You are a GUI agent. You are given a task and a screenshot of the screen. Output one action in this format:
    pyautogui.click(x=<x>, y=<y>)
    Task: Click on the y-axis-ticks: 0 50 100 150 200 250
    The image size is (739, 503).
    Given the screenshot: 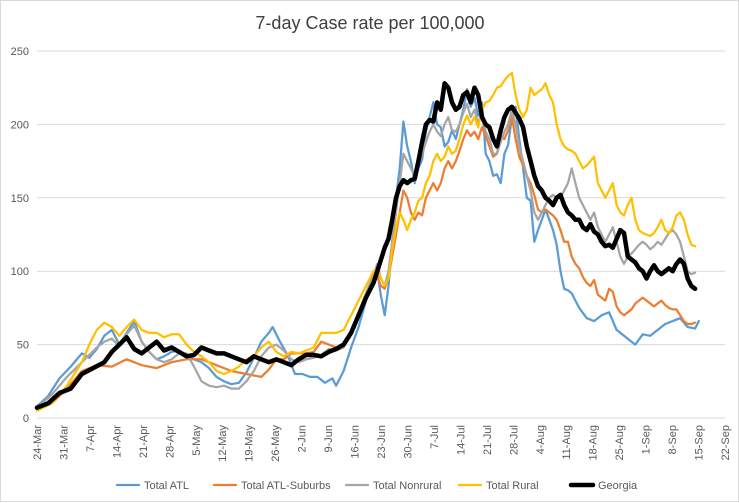 What is the action you would take?
    pyautogui.click(x=20, y=235)
    